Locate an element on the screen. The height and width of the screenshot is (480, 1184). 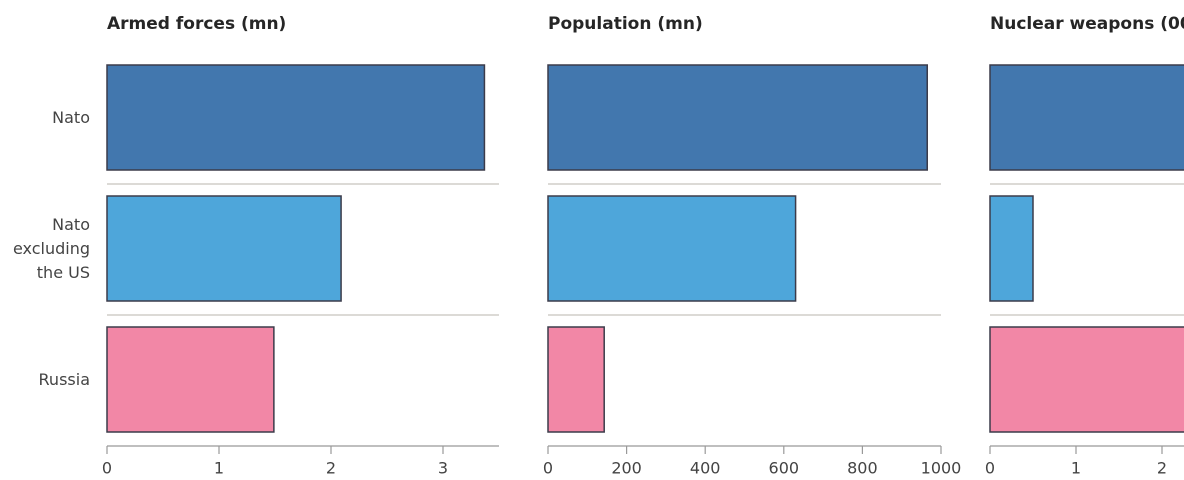
category-label: Nato is located at coordinates (71, 117).